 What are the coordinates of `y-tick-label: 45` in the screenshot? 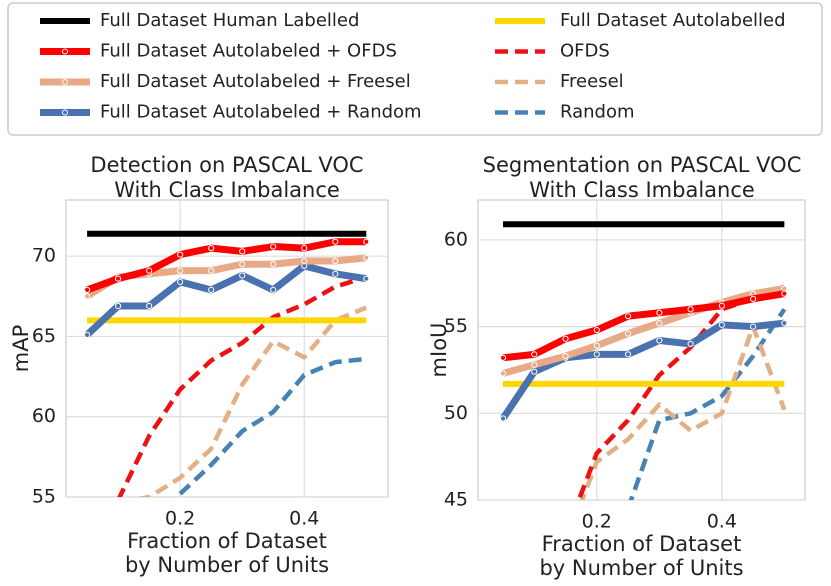 It's located at (456, 500).